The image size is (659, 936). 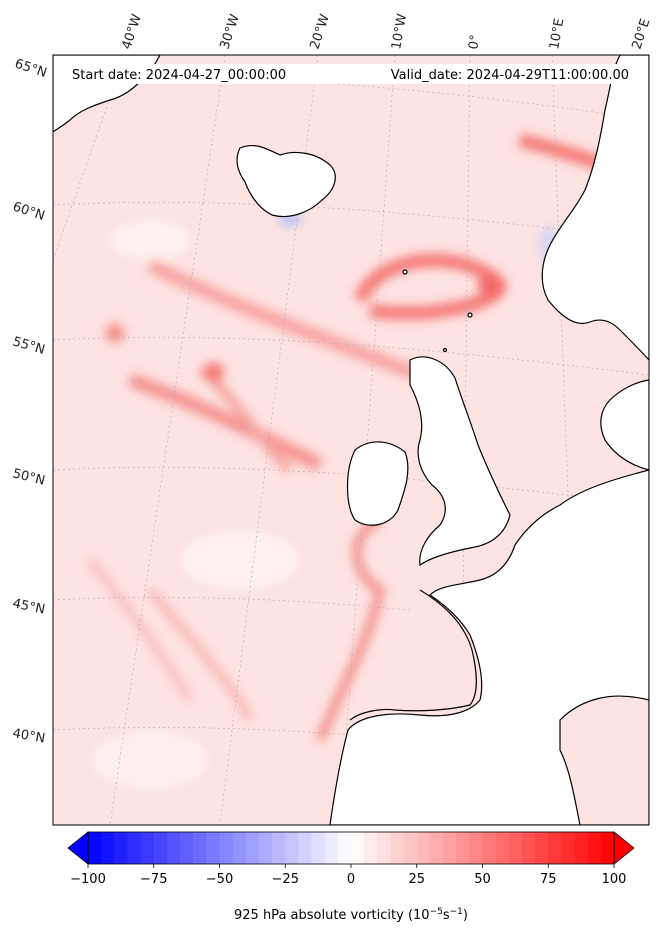 I want to click on colorbar-tick-label: 0, so click(x=351, y=879).